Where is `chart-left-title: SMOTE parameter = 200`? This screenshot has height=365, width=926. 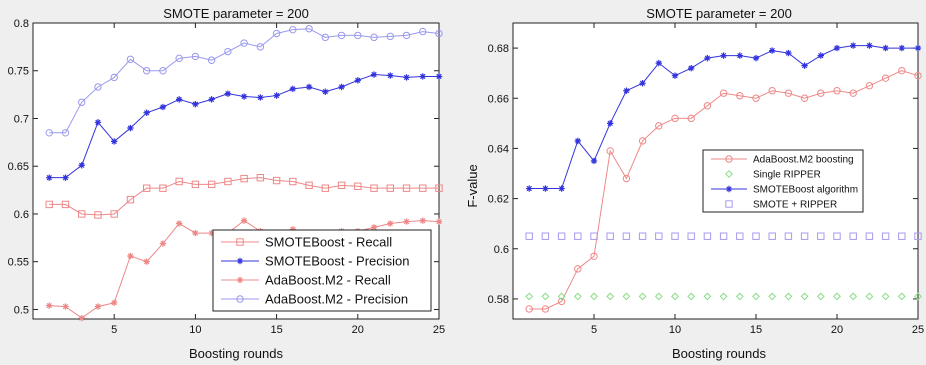
chart-left-title: SMOTE parameter = 200 is located at coordinates (236, 13).